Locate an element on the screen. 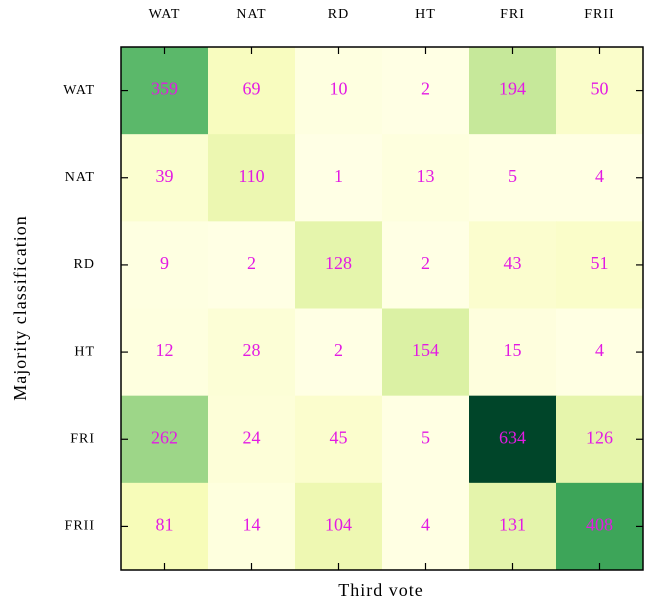  value-label: 110 is located at coordinates (251, 176).